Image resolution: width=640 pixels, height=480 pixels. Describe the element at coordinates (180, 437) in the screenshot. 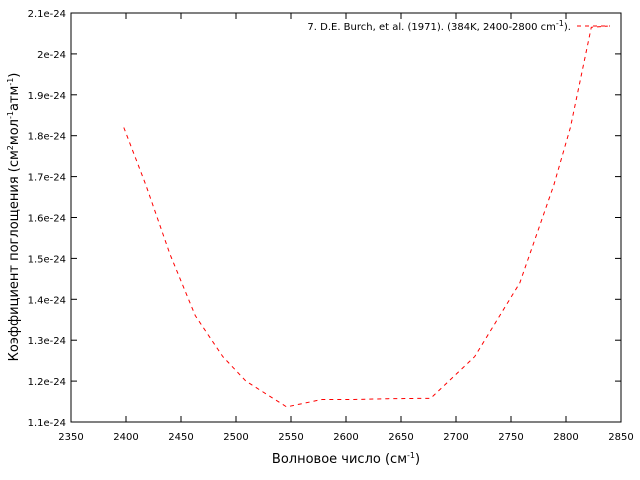

I see `x-tick-label: 2450` at that location.